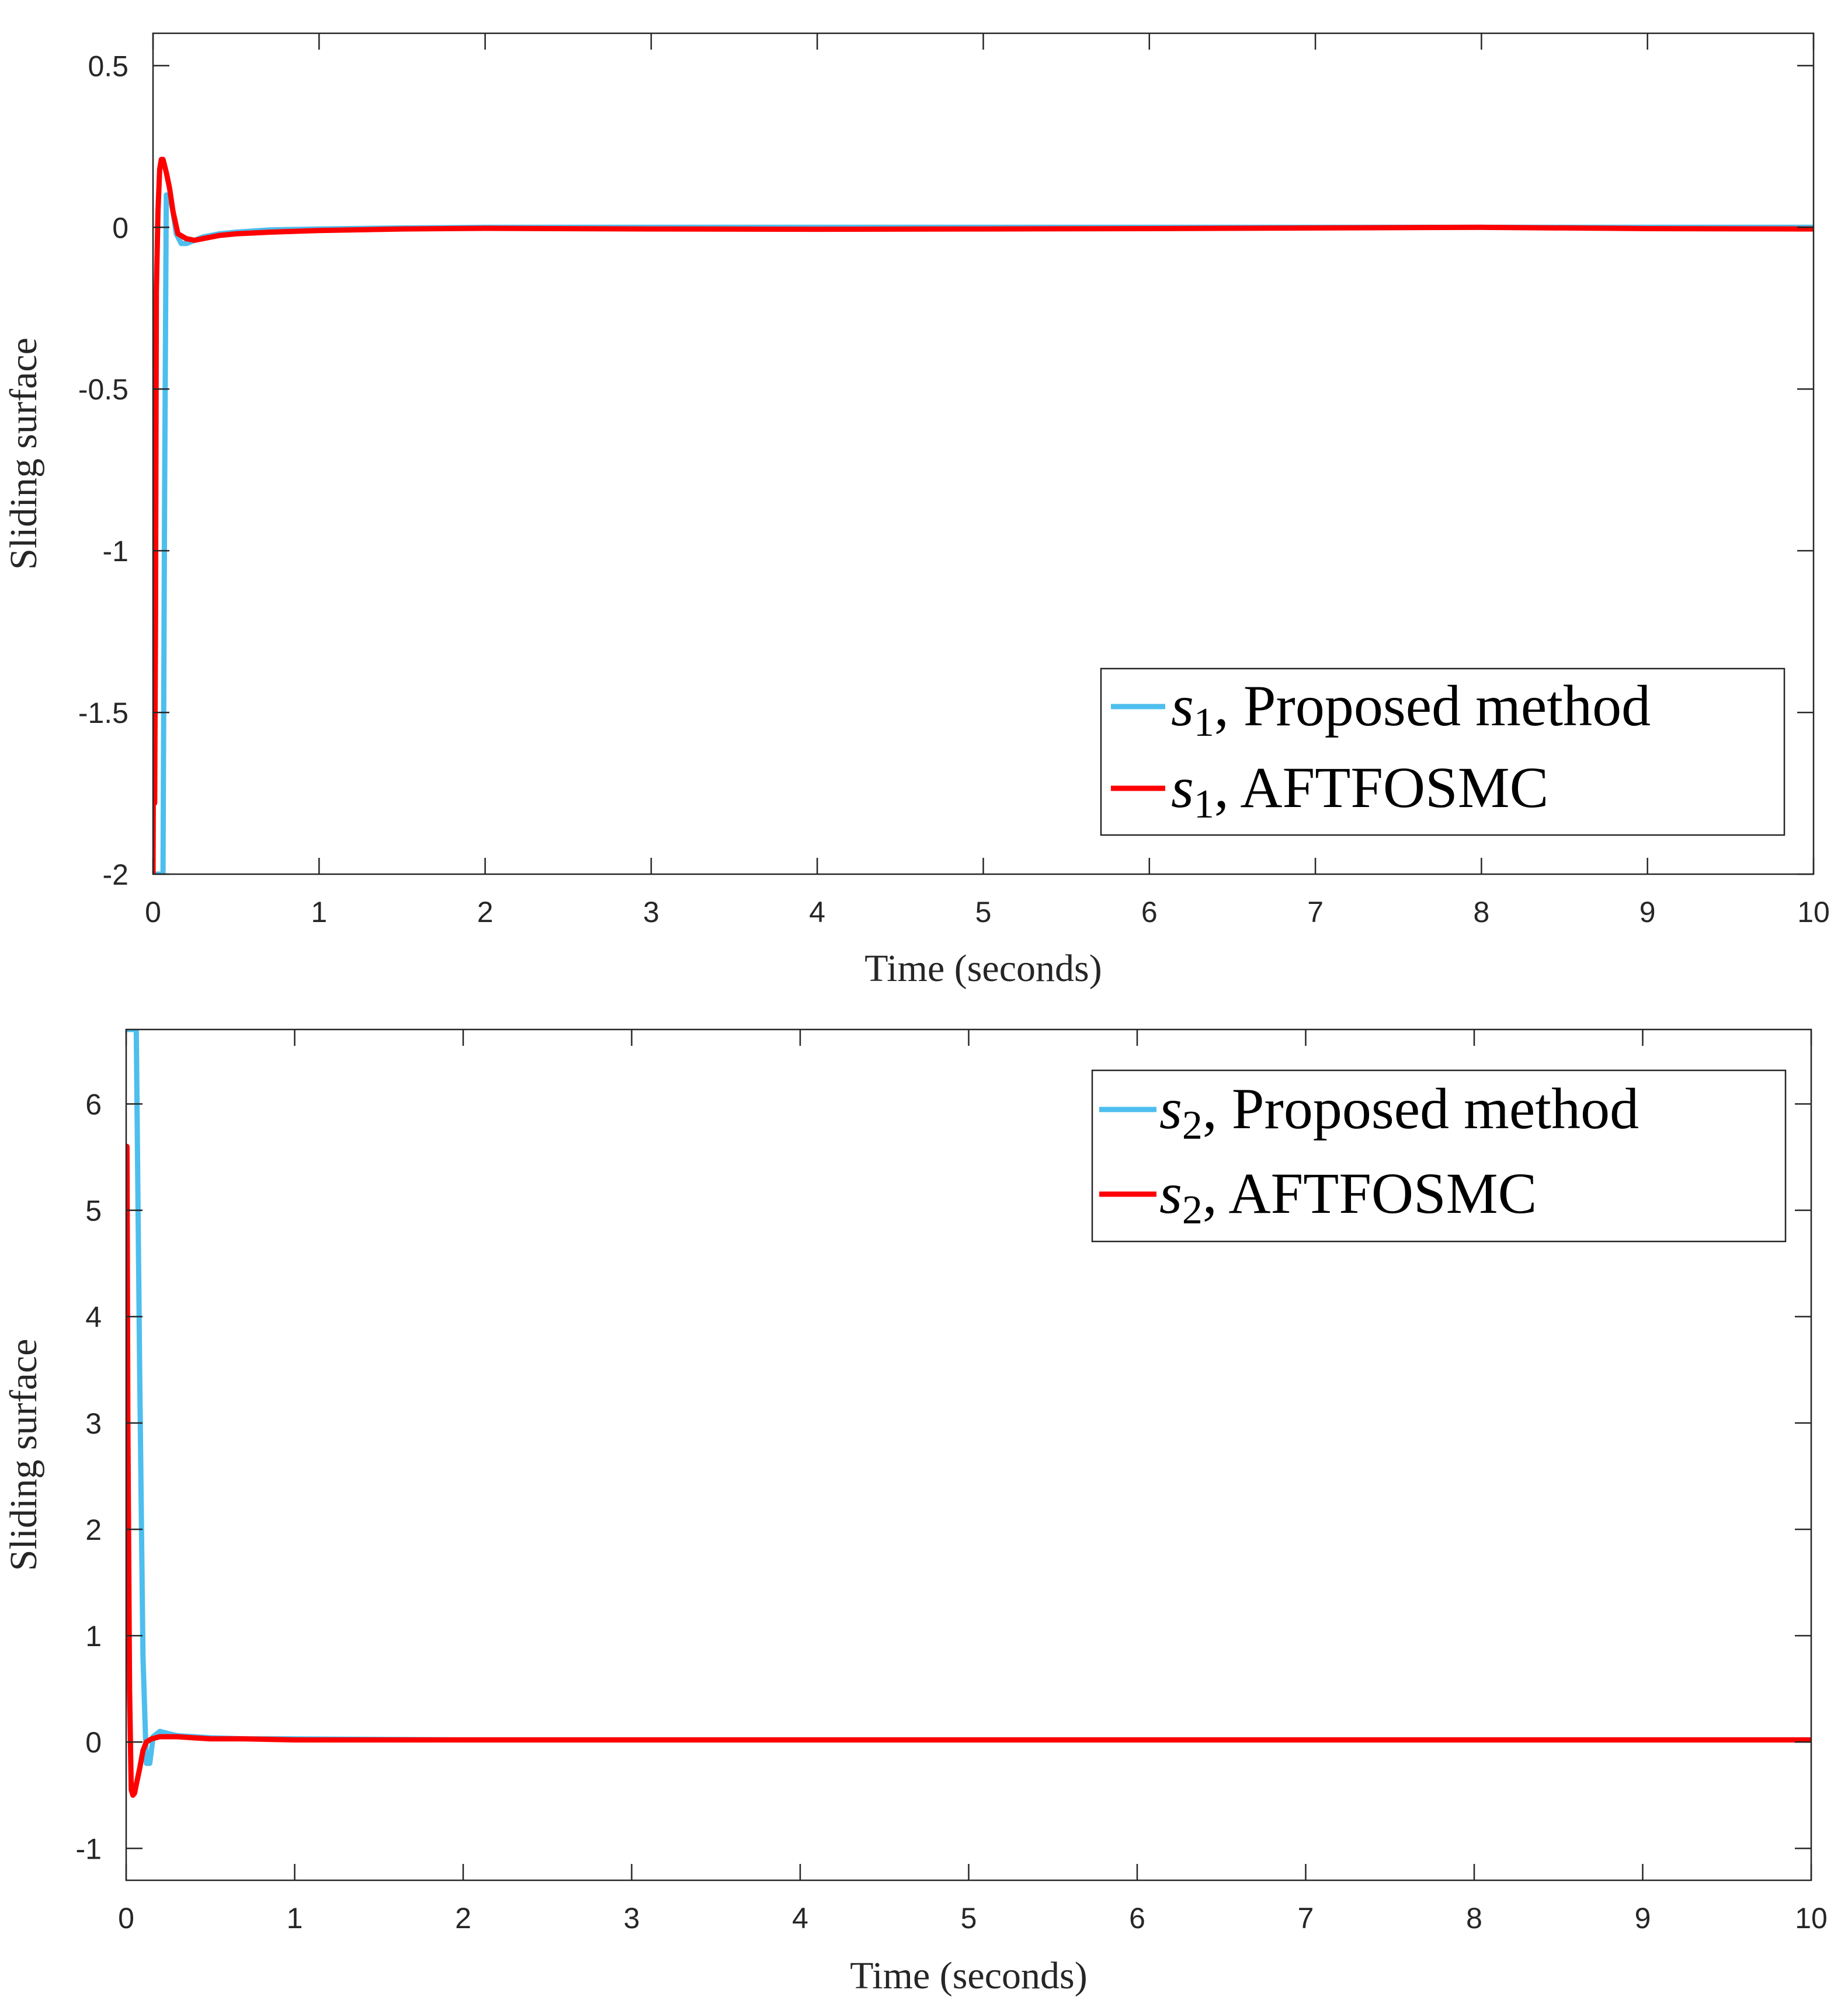 Image resolution: width=1848 pixels, height=2007 pixels. I want to click on legend: s1, Proposed method s1, AFTFOSMC, so click(1443, 751).